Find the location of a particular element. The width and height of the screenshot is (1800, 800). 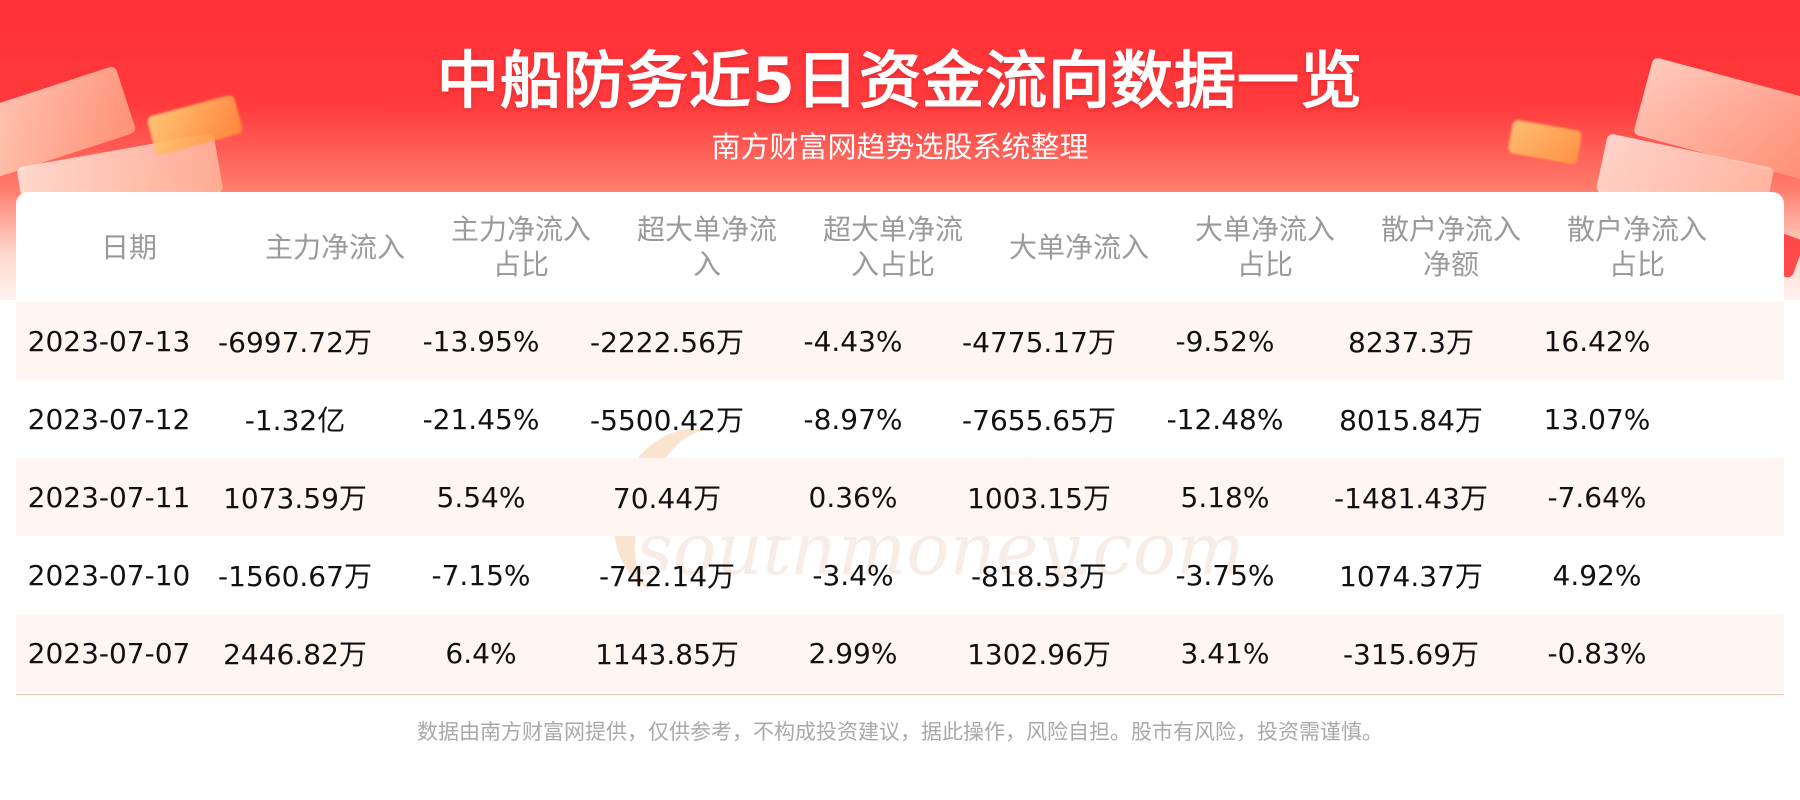

column-header: 主力净流入 is located at coordinates (335, 247).